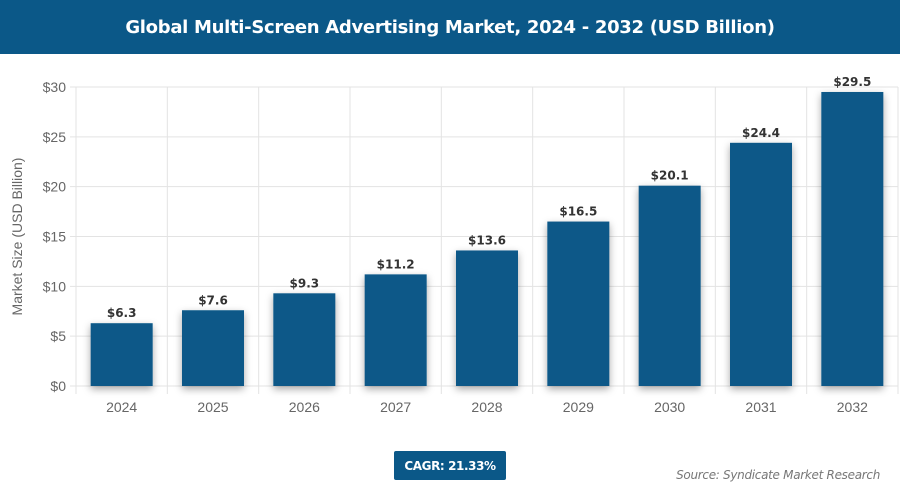 This screenshot has height=500, width=900. What do you see at coordinates (669, 407) in the screenshot?
I see `x-tick-label: 2030` at bounding box center [669, 407].